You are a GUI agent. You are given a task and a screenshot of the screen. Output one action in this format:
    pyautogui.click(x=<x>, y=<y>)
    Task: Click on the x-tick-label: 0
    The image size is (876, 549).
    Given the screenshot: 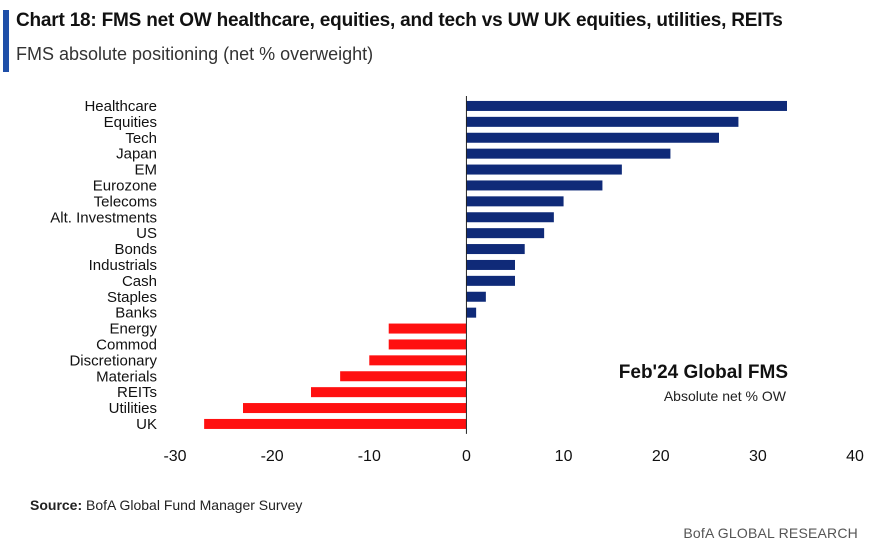 What is the action you would take?
    pyautogui.click(x=466, y=456)
    